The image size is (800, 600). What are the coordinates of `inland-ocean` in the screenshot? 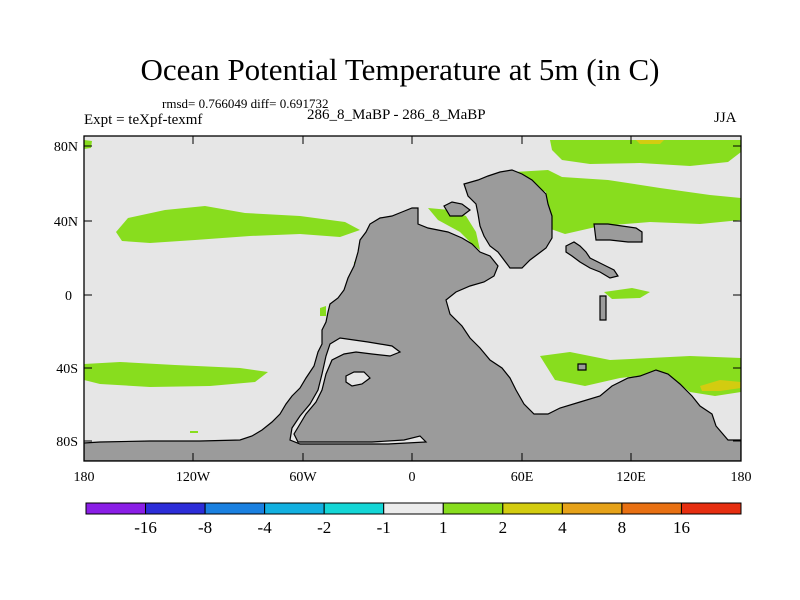 It's located at (358, 391).